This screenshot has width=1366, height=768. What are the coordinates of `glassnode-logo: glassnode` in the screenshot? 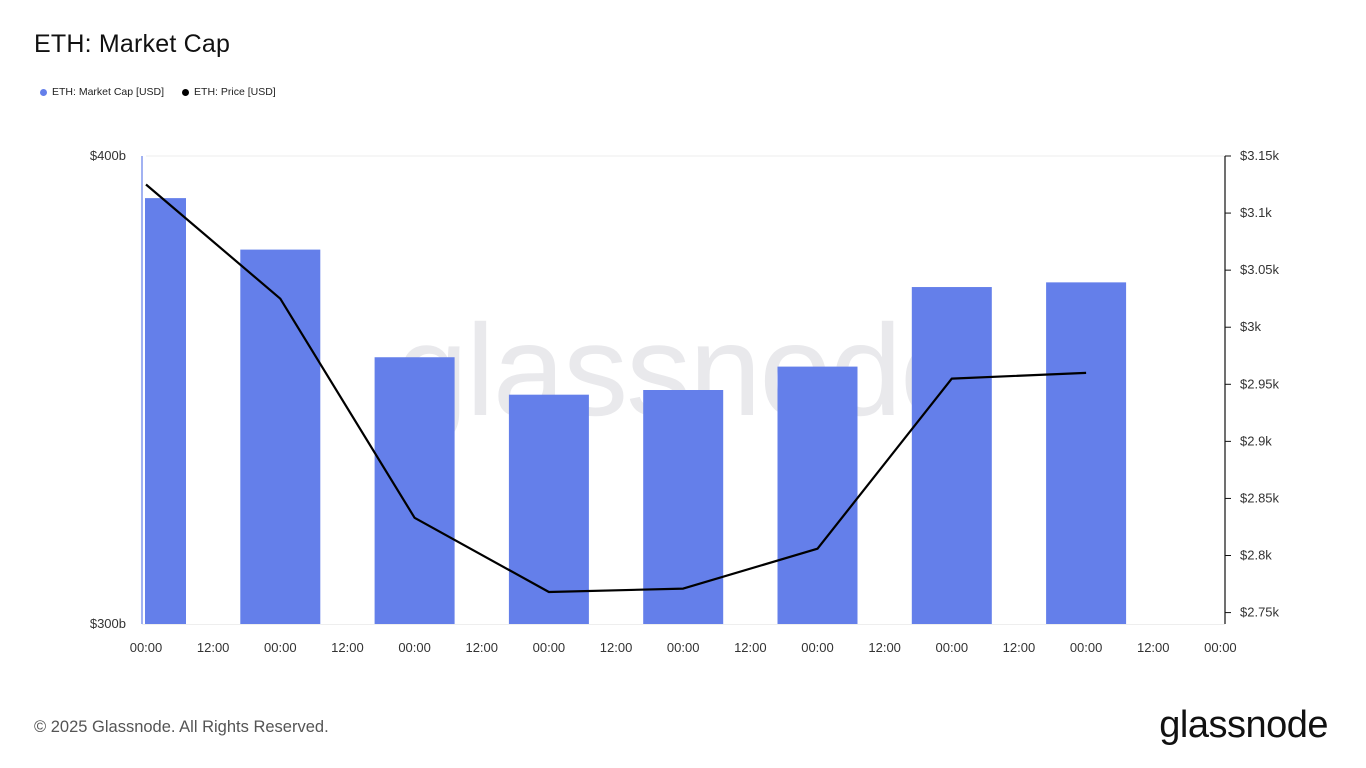 It's located at (1243, 725).